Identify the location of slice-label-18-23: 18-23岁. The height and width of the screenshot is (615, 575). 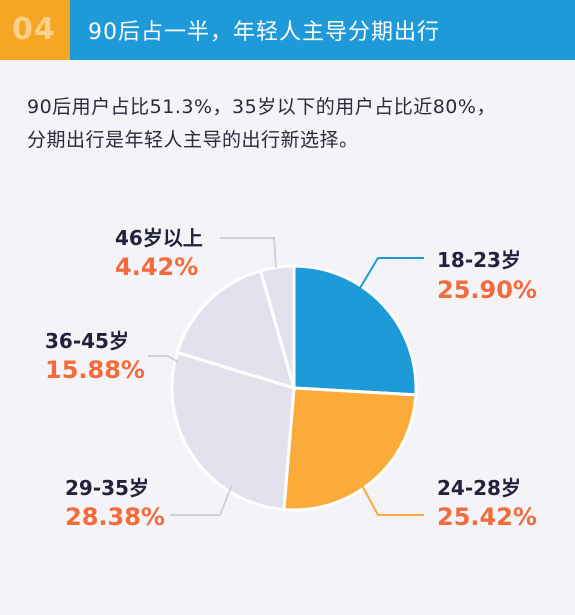
(479, 260).